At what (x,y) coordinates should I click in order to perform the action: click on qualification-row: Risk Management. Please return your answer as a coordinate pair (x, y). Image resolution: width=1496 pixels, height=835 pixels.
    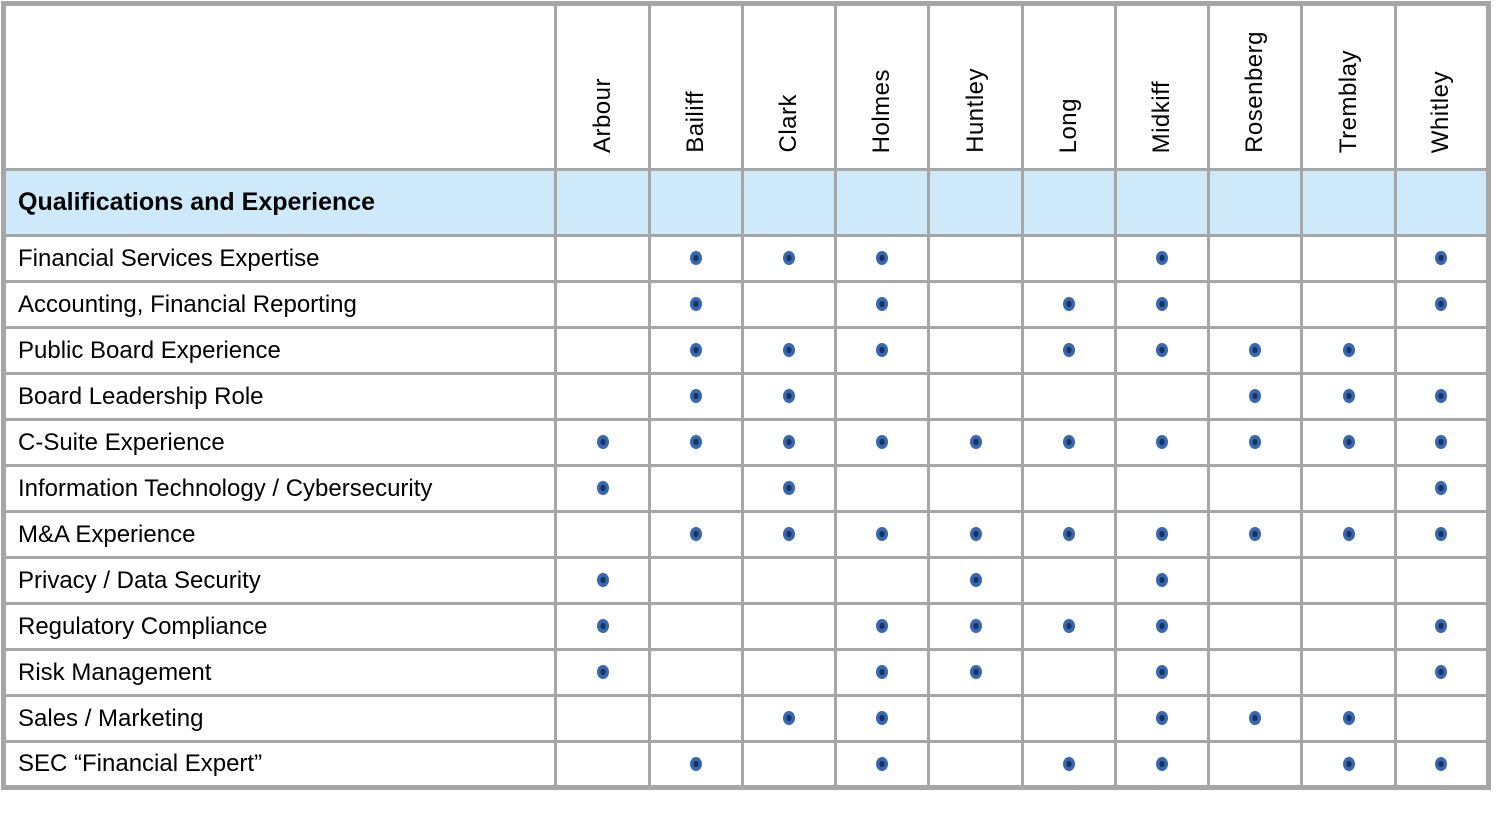
    Looking at the image, I should click on (746, 672).